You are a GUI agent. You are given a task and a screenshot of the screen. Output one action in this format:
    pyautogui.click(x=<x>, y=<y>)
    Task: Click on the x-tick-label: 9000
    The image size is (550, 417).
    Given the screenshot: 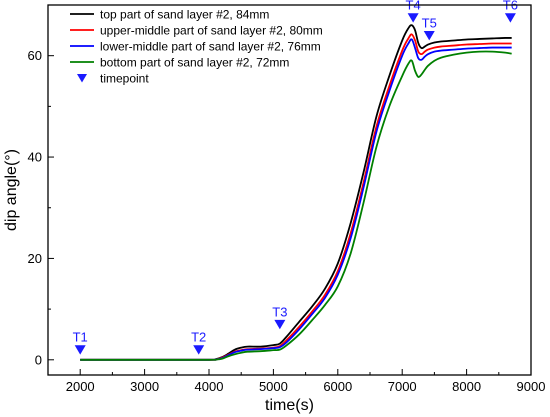 What is the action you would take?
    pyautogui.click(x=531, y=386)
    